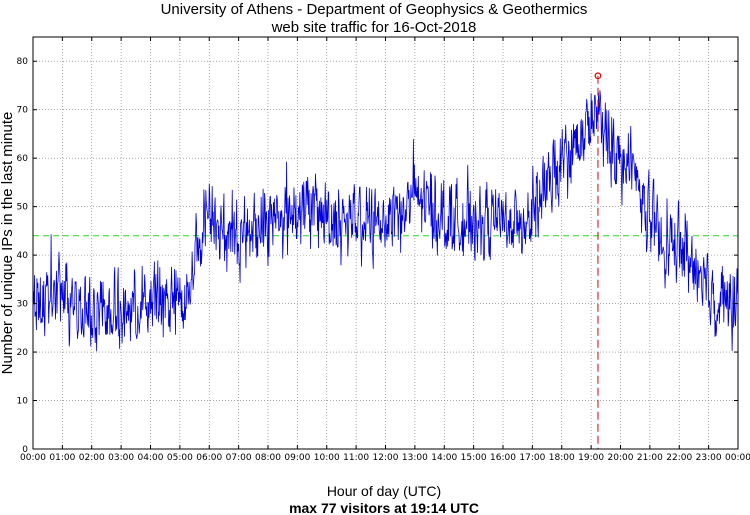 The height and width of the screenshot is (515, 750). What do you see at coordinates (384, 491) in the screenshot?
I see `x-axis-label: Hour of day (UTC)` at bounding box center [384, 491].